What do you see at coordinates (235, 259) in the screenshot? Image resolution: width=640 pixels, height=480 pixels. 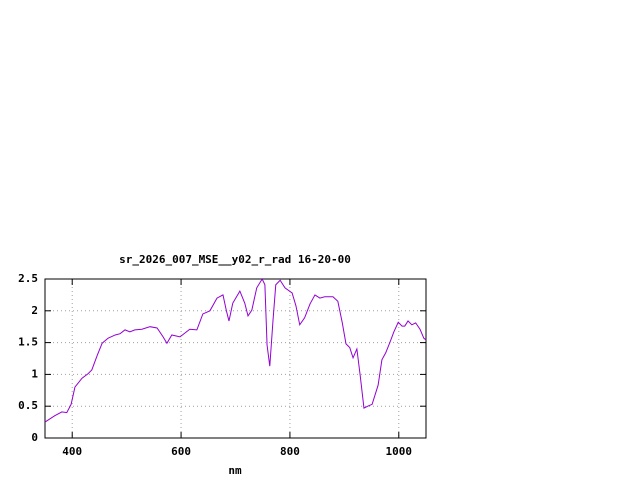 I see `chart-title: sr_2026_007_MSE__y02_r_rad 16-20-00` at bounding box center [235, 259].